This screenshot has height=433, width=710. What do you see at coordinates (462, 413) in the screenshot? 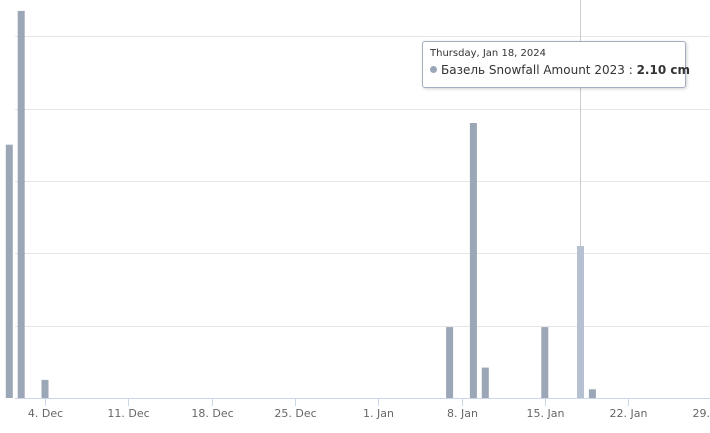
I see `x-tick-label: 8. Jan` at bounding box center [462, 413].